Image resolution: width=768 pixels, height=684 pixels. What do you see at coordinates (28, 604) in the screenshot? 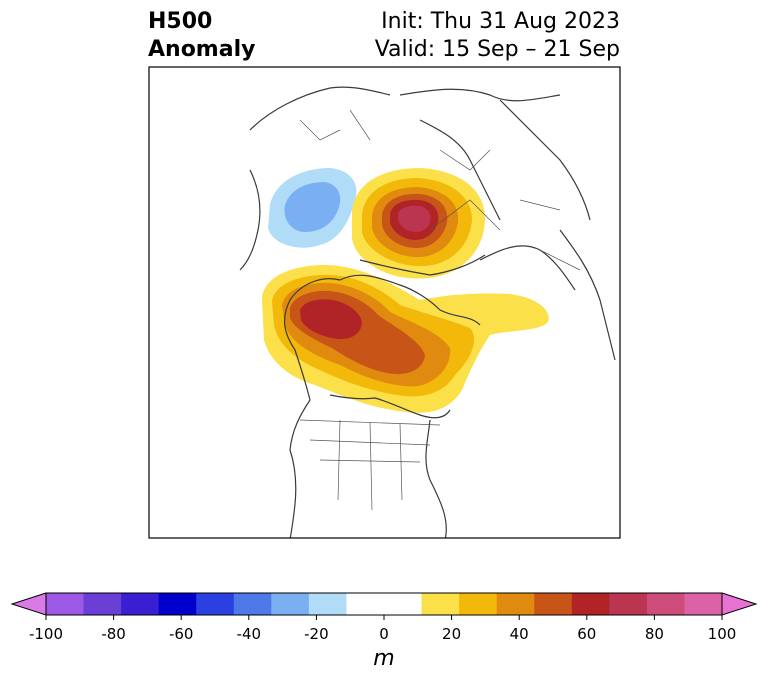
I see `colorbar-under-triangle` at bounding box center [28, 604].